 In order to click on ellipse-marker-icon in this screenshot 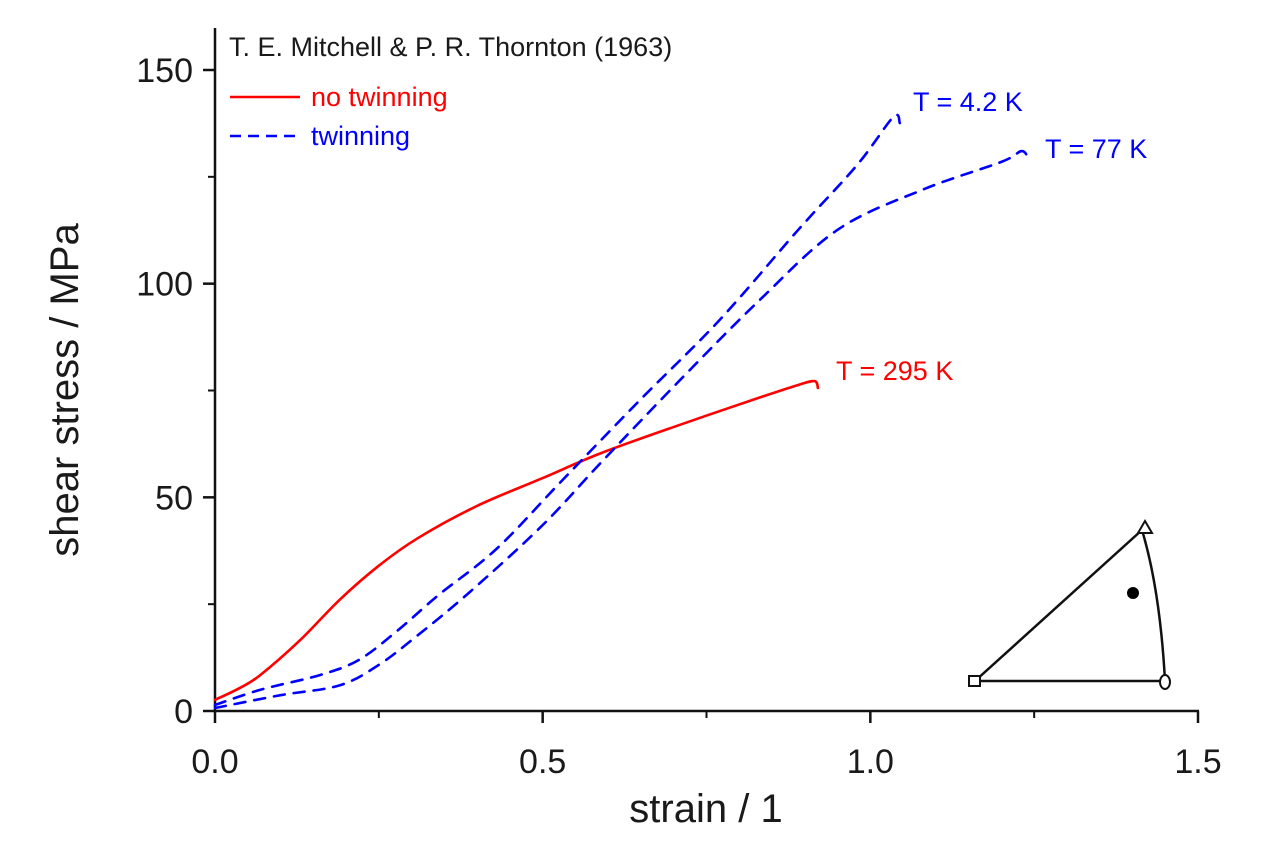, I will do `click(1165, 682)`.